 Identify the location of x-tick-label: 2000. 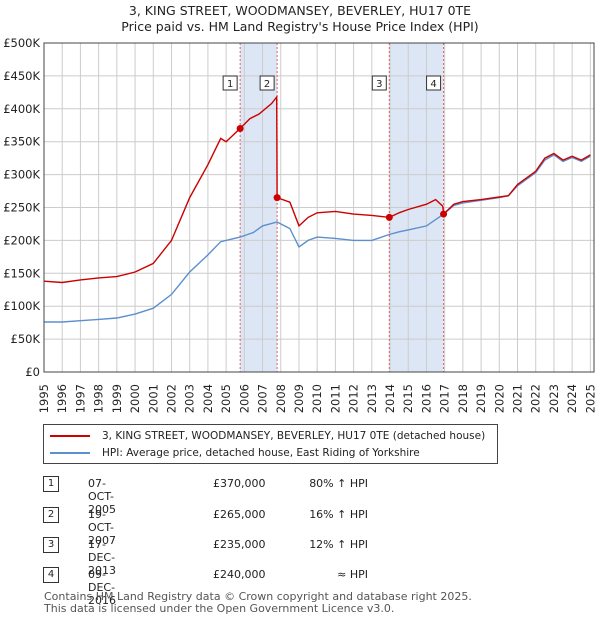
(135, 398).